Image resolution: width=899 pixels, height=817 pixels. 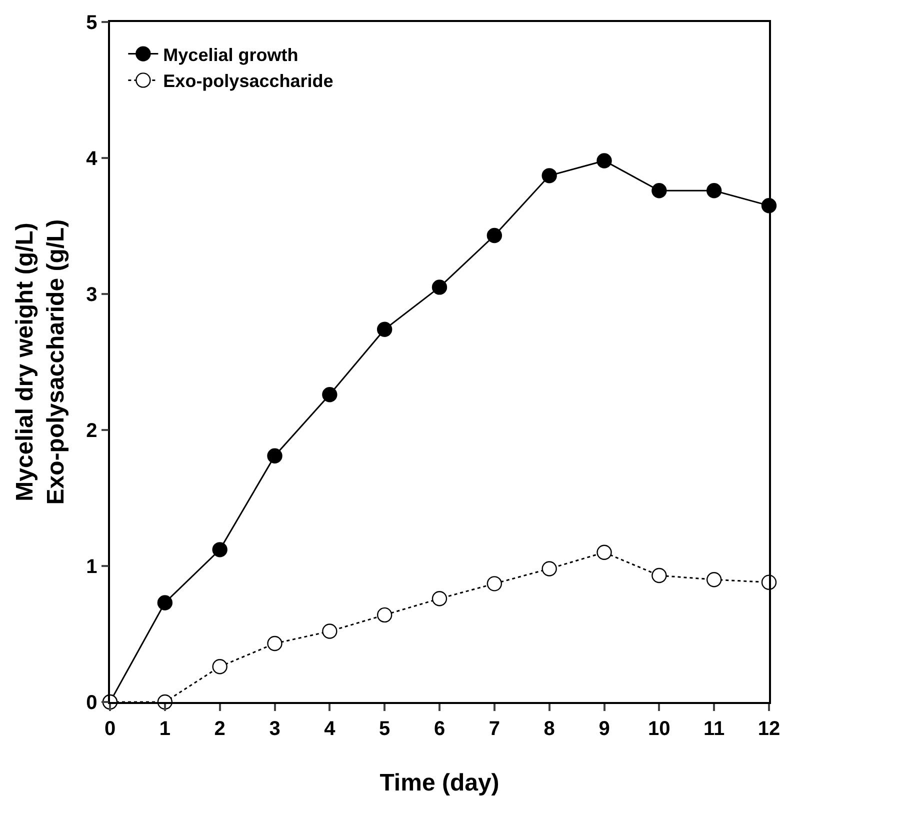 I want to click on x-tick-label: 5, so click(x=384, y=729).